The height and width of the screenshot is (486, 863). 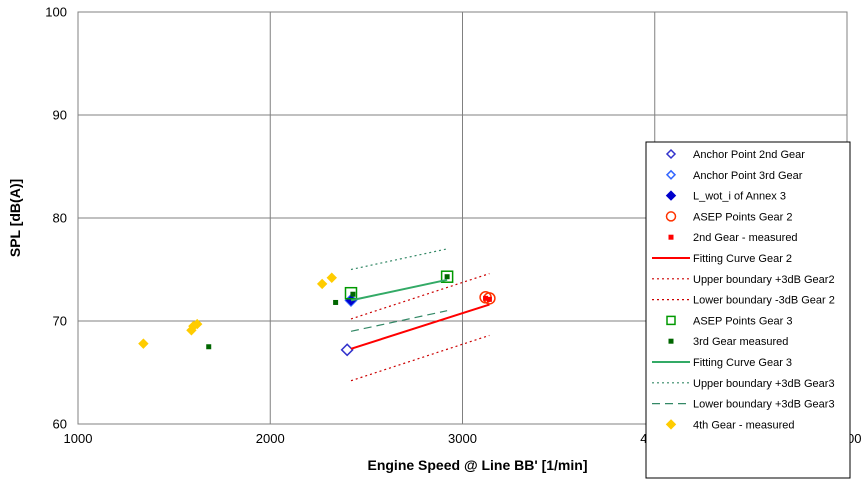 I want to click on legend-label: L_wot_i of Annex 3, so click(x=739, y=197).